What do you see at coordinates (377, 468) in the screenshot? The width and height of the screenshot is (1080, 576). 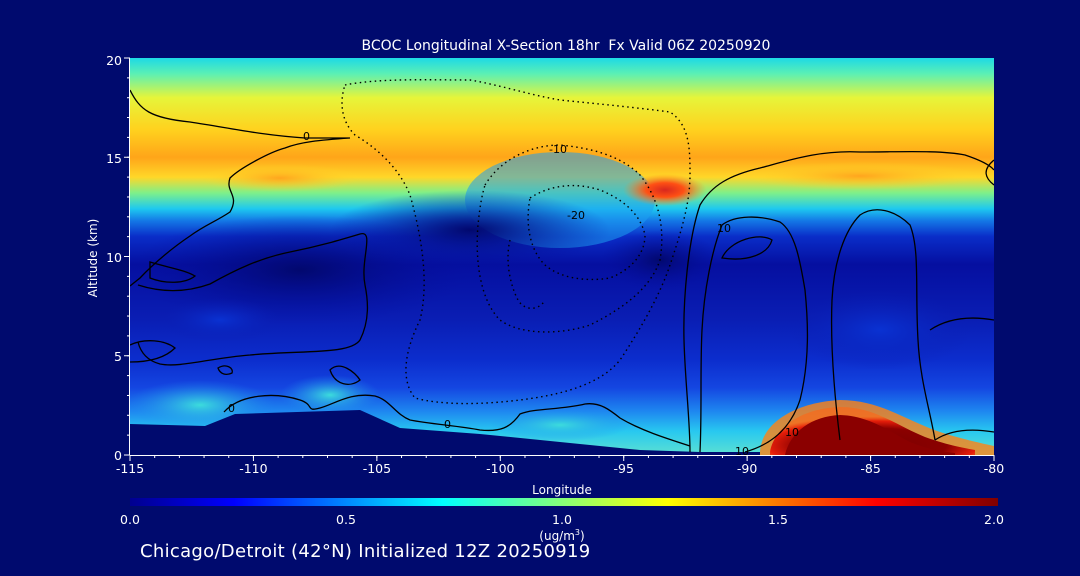 I see `x-tick-label: -105` at bounding box center [377, 468].